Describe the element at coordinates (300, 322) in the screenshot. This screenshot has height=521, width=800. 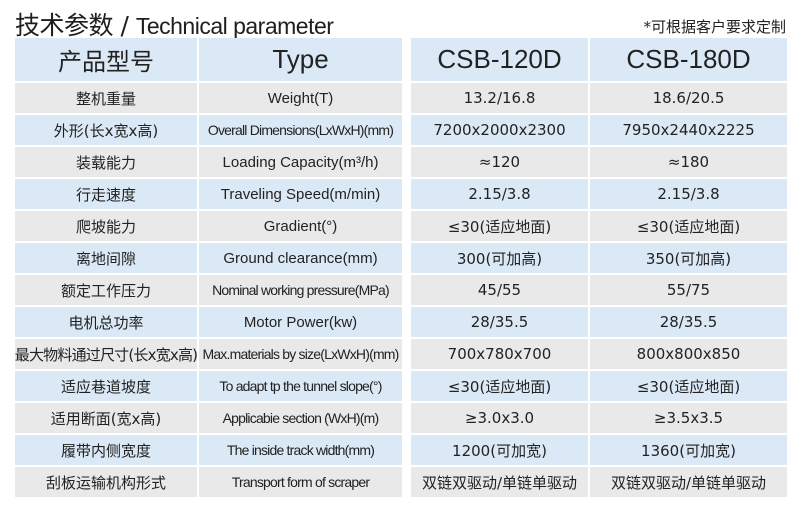
I see `row-label-en: Motor Power(kw)` at that location.